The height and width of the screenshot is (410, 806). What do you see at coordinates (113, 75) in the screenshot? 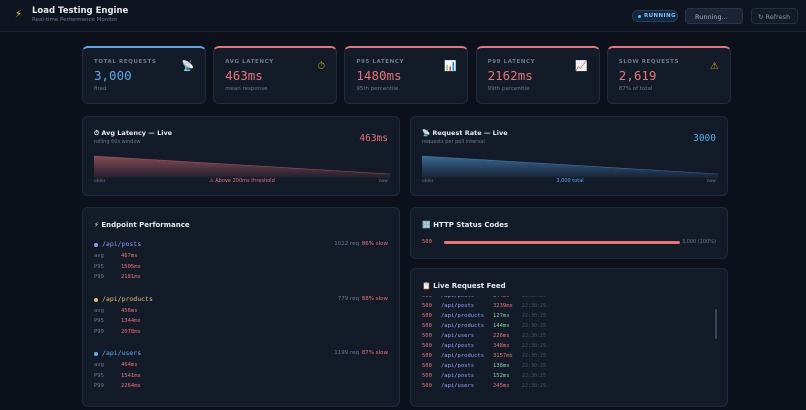
I see `stat-value: 3,000` at bounding box center [113, 75].